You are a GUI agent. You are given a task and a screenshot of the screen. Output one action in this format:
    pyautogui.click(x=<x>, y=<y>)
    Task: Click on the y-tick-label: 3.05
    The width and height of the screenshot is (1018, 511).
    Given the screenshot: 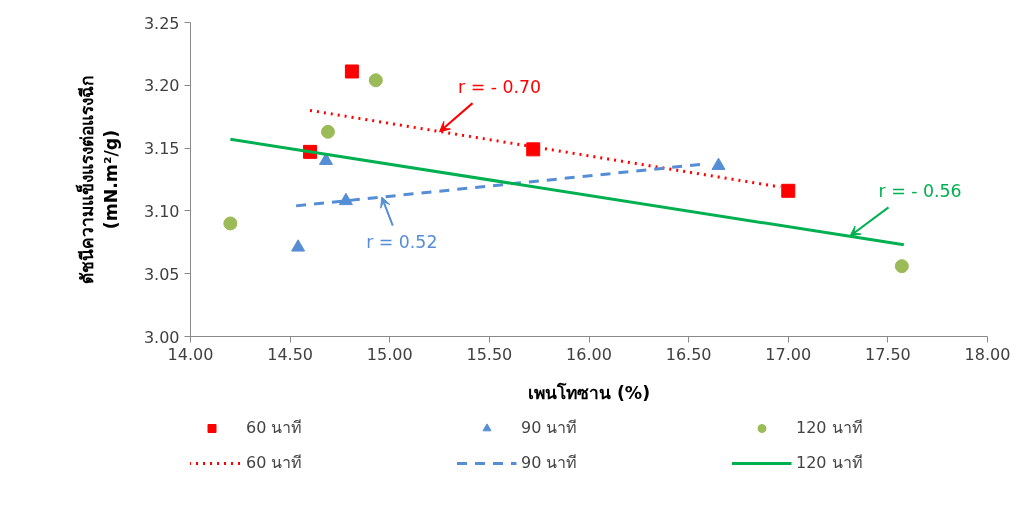 What is the action you would take?
    pyautogui.click(x=161, y=274)
    